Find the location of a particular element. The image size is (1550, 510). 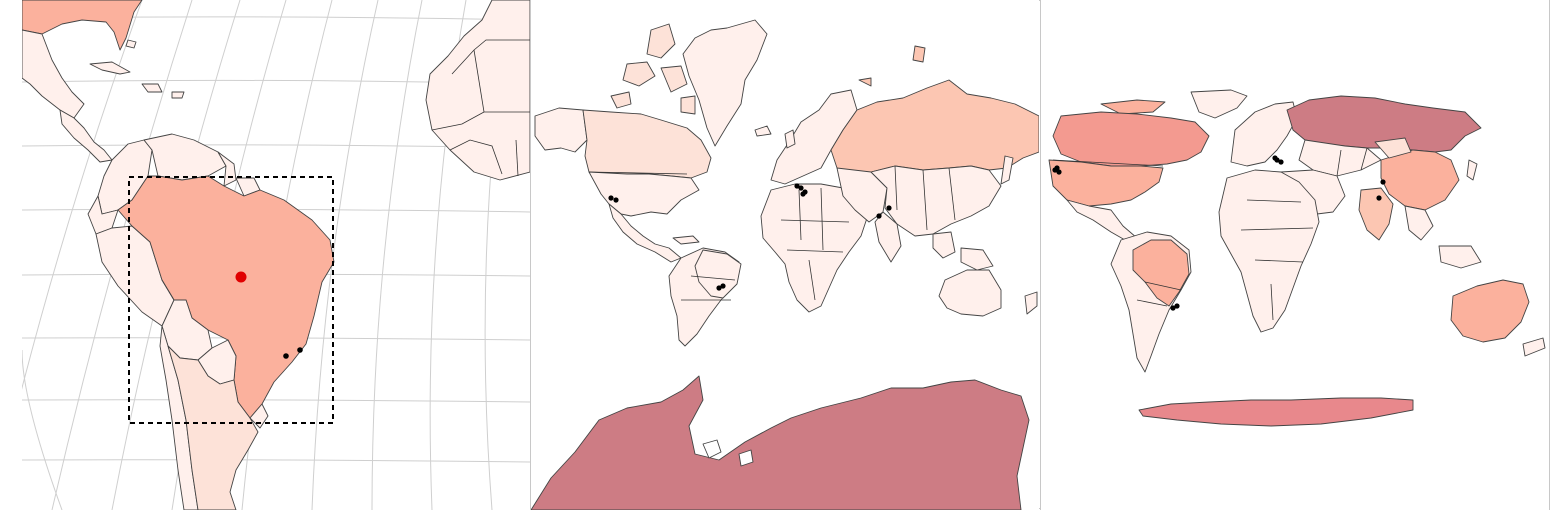

land-venezuela is located at coordinates (185, 157).